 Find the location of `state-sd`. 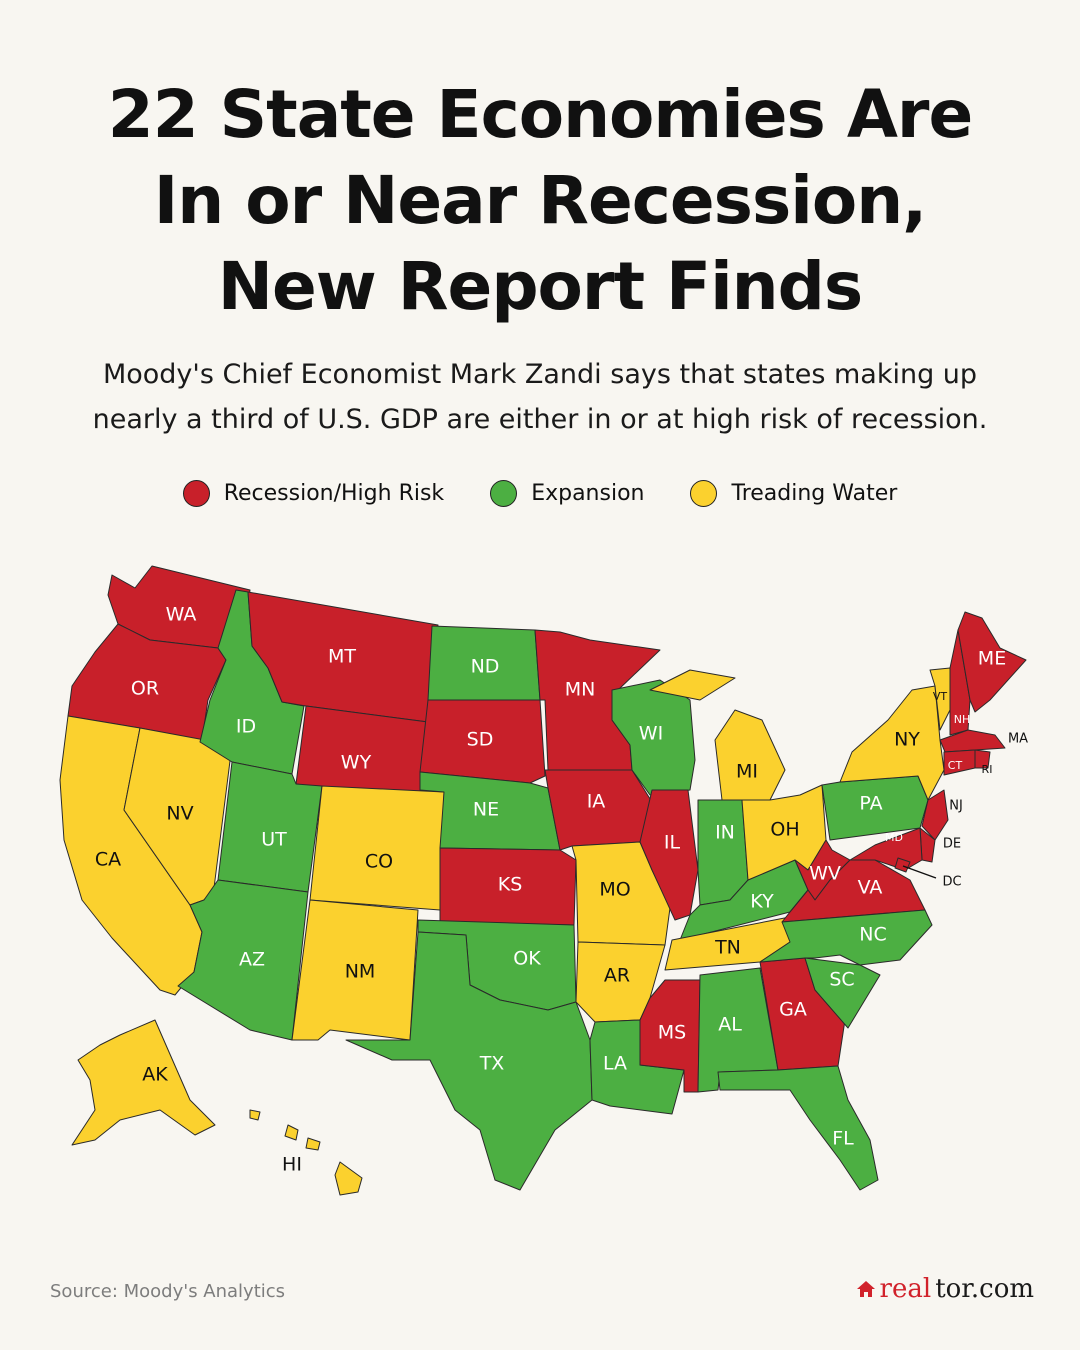

state-sd is located at coordinates (482, 741).